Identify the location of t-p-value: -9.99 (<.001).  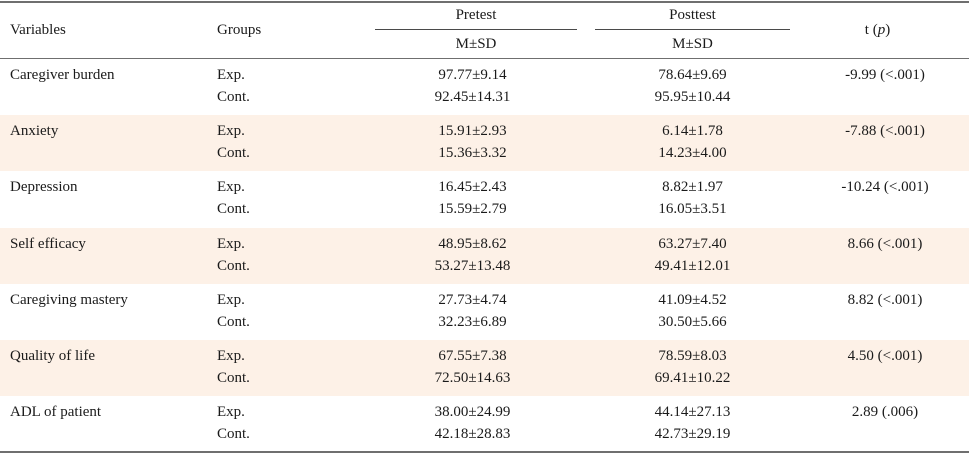
(885, 75).